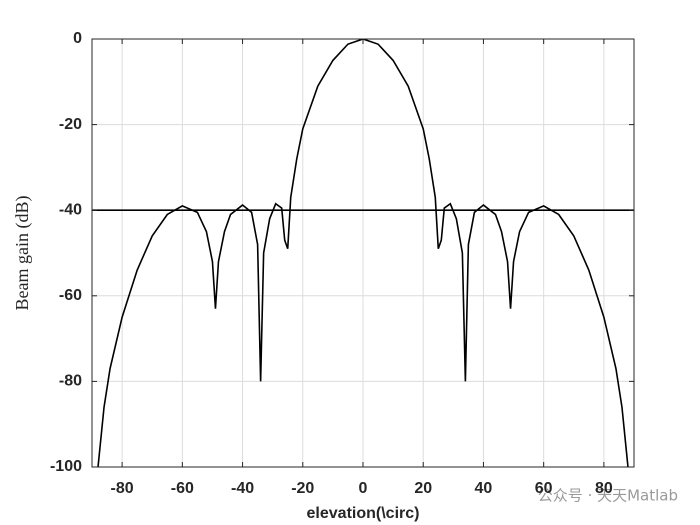  What do you see at coordinates (182, 488) in the screenshot?
I see `x-tick-label: -60` at bounding box center [182, 488].